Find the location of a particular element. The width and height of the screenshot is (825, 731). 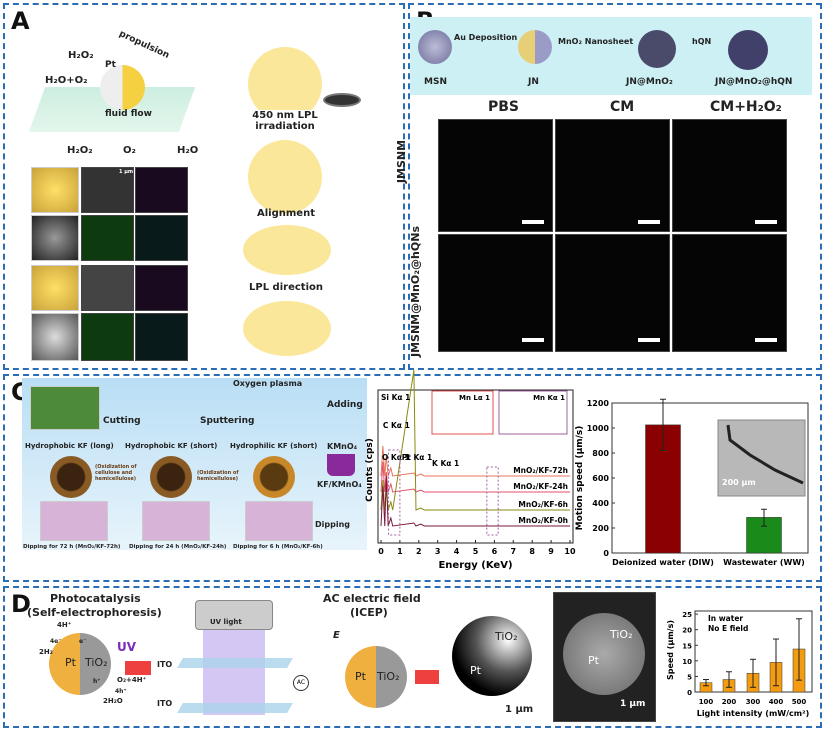

peak-label: O Kα 1 is located at coordinates (396, 457).